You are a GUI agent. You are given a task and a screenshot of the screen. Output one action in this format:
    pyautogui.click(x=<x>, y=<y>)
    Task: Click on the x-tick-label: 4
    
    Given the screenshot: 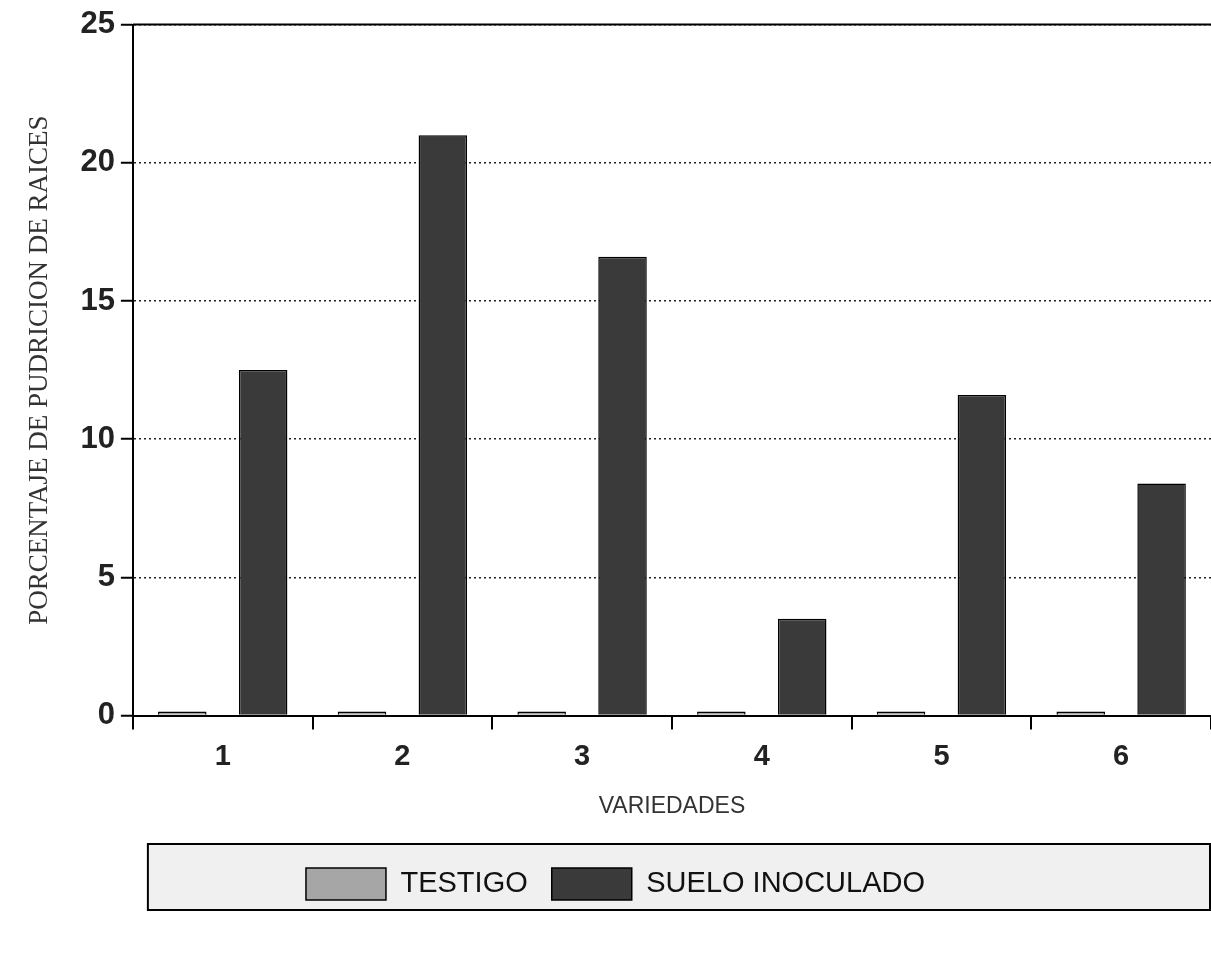 What is the action you would take?
    pyautogui.click(x=761, y=755)
    